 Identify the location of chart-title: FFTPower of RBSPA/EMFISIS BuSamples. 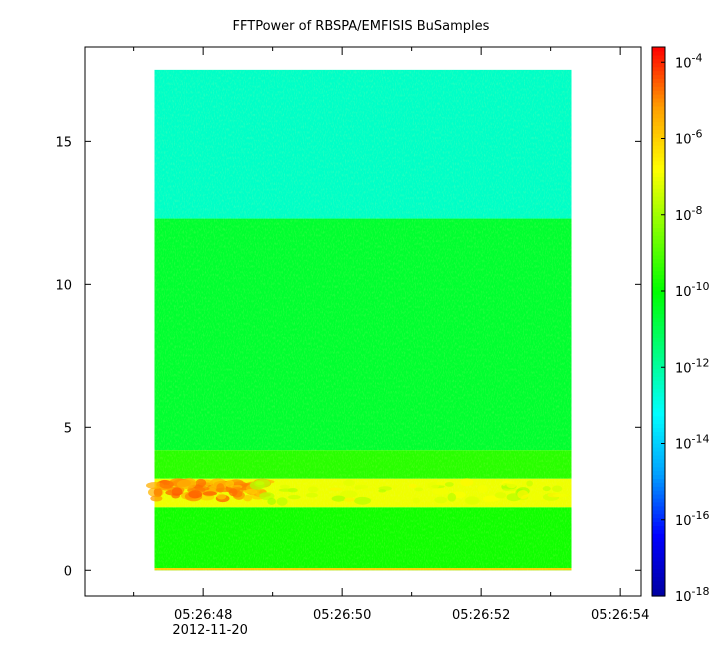
(361, 26).